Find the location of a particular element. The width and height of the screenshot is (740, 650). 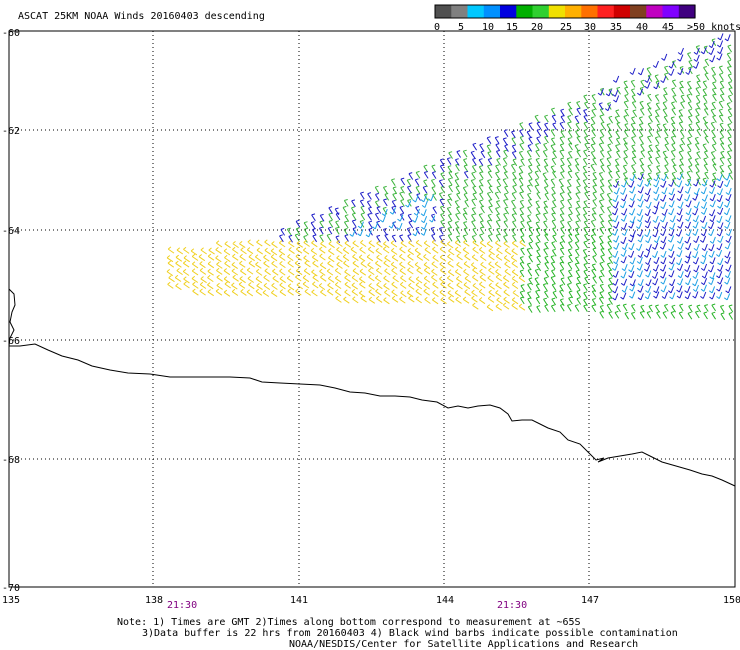

legend-label: 25 is located at coordinates (566, 27).